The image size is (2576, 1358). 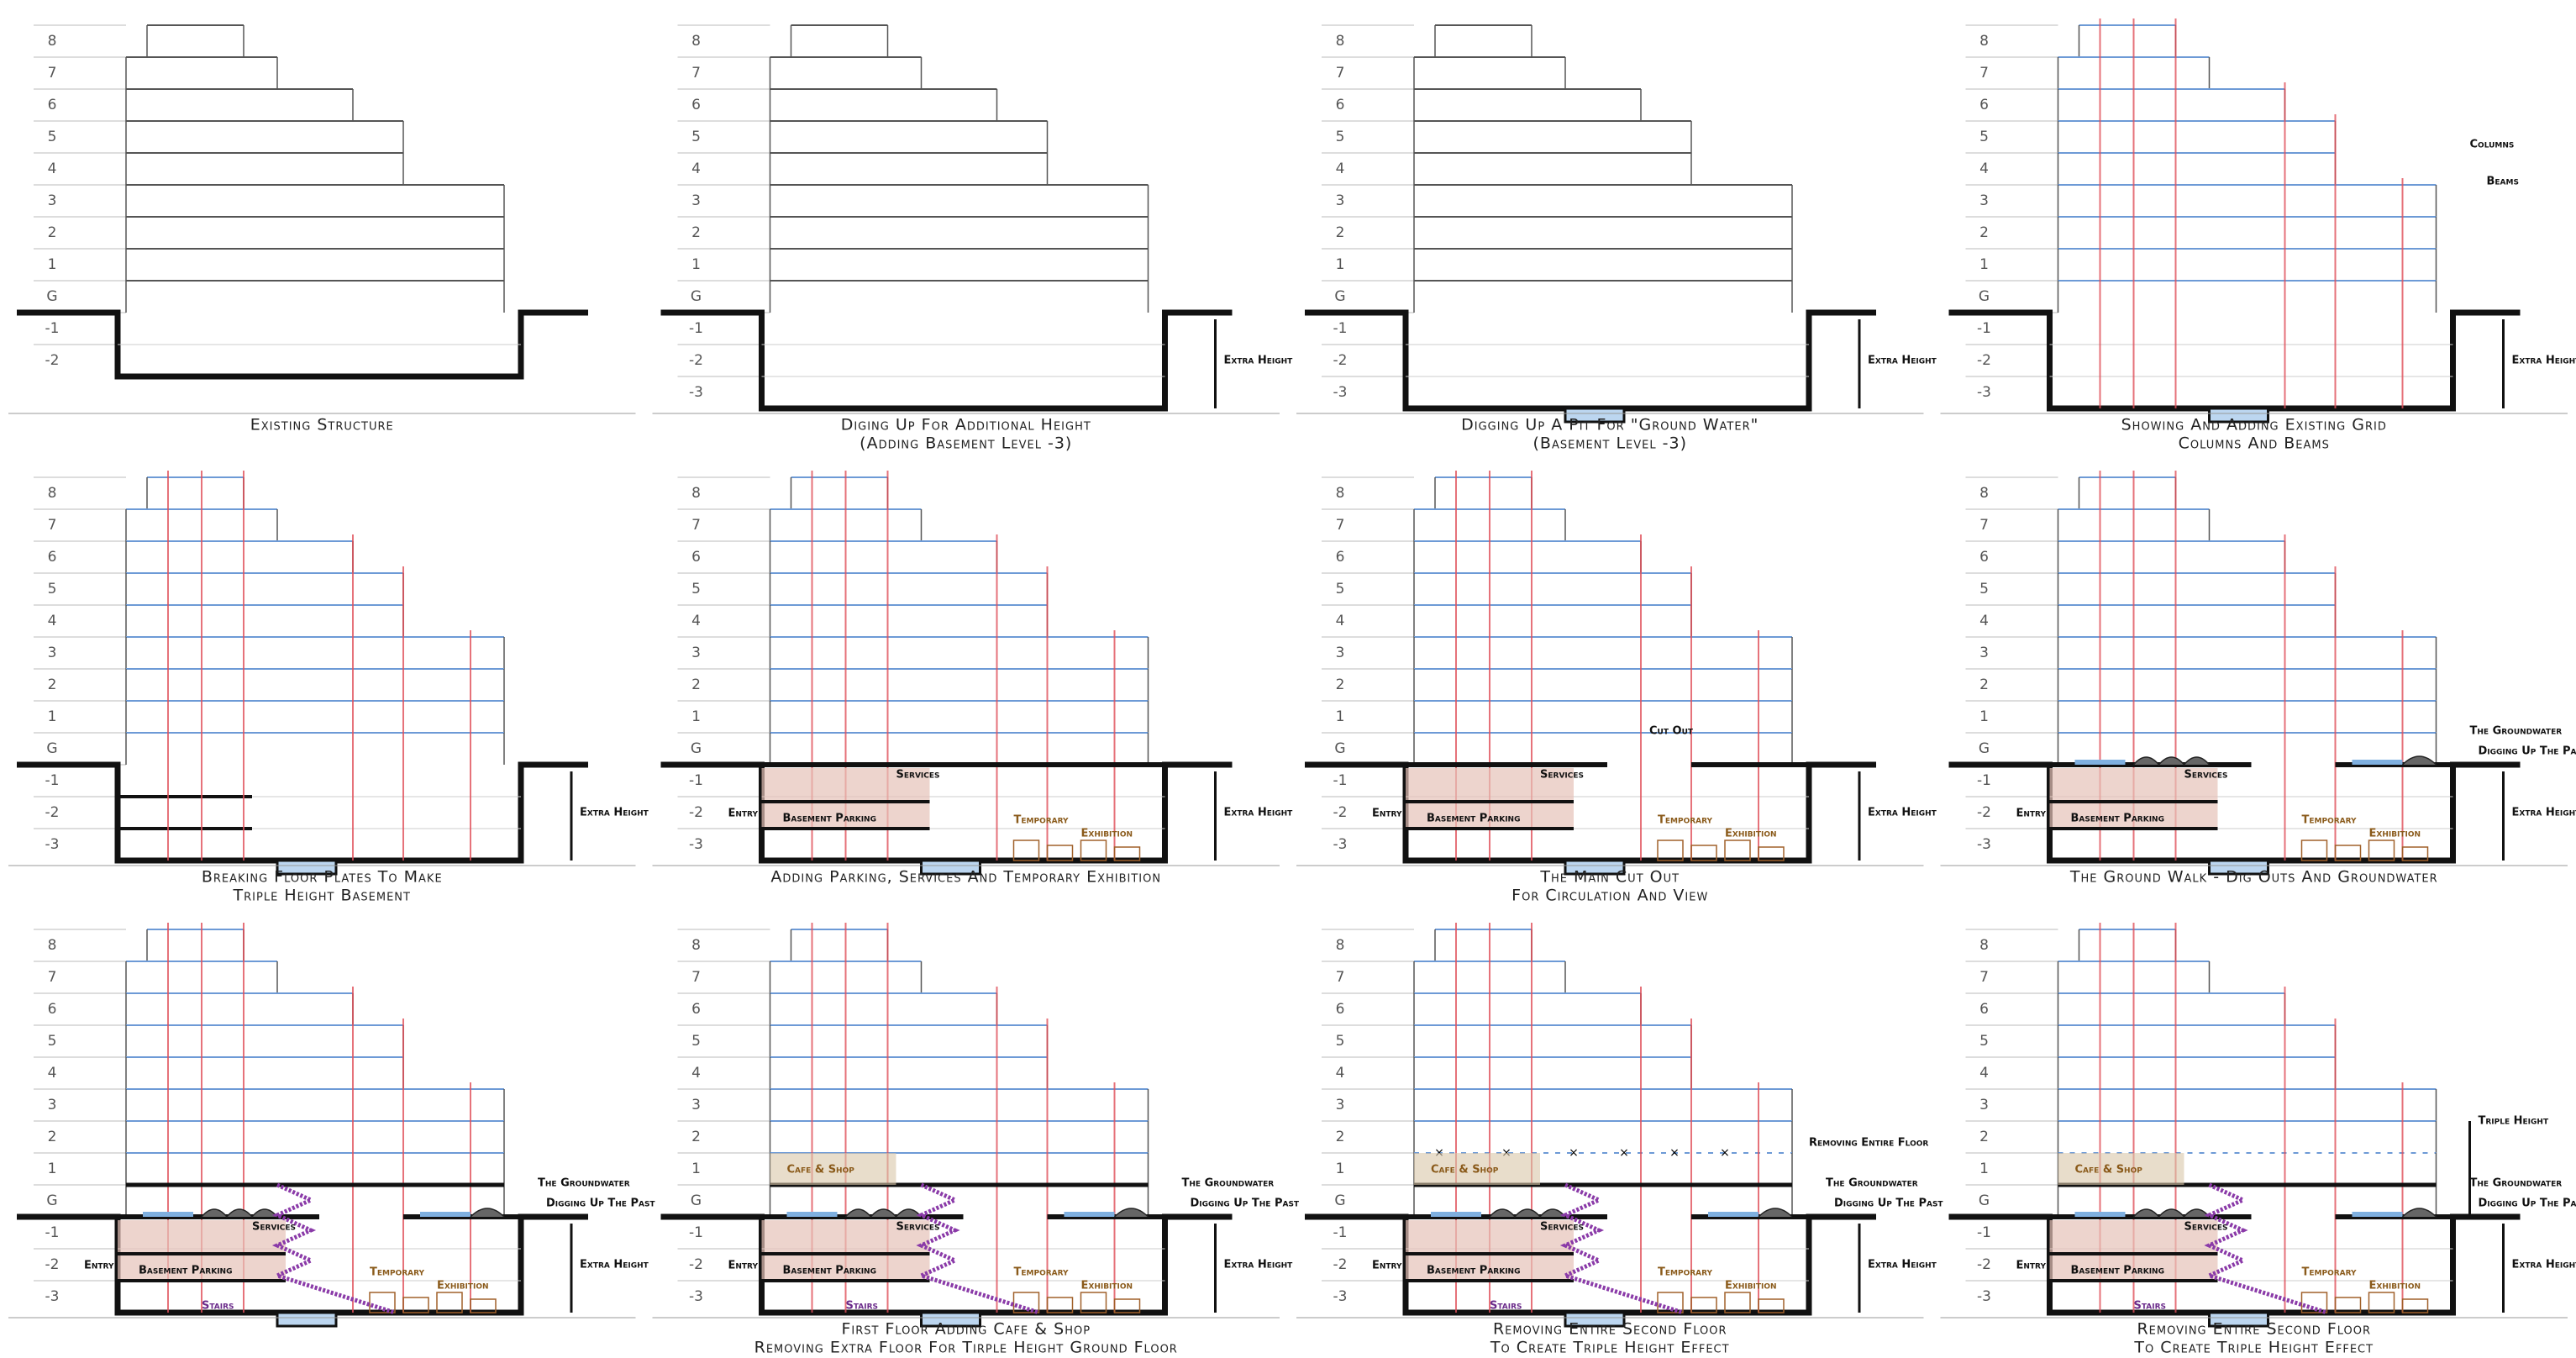 What do you see at coordinates (322, 877) in the screenshot?
I see `caption: Breaking Floor Plates To Make` at bounding box center [322, 877].